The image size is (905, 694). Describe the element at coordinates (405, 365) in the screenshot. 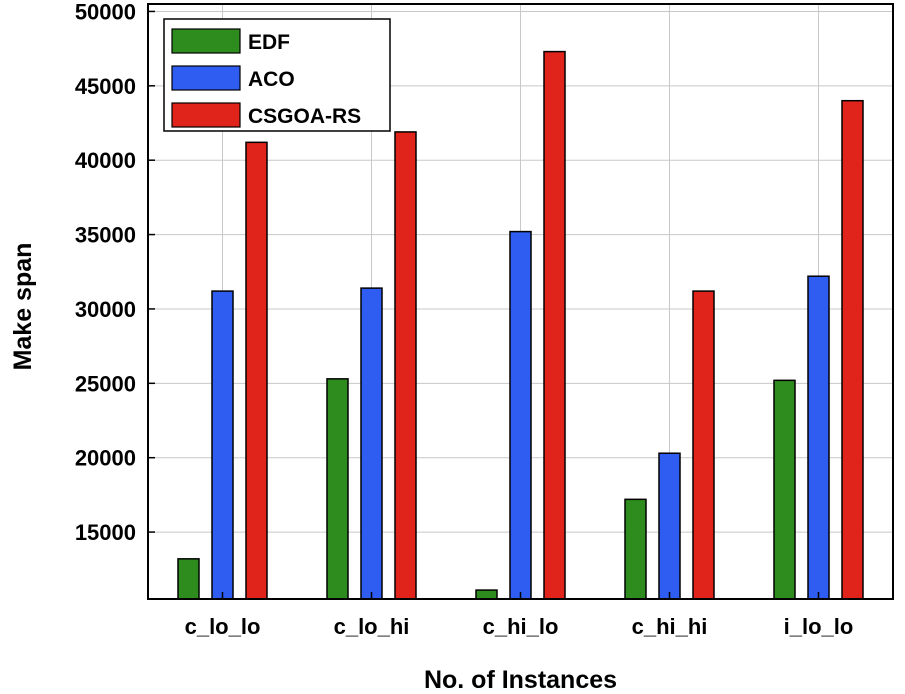

I see `bar-csgoa-rs-c-lo-hi` at that location.